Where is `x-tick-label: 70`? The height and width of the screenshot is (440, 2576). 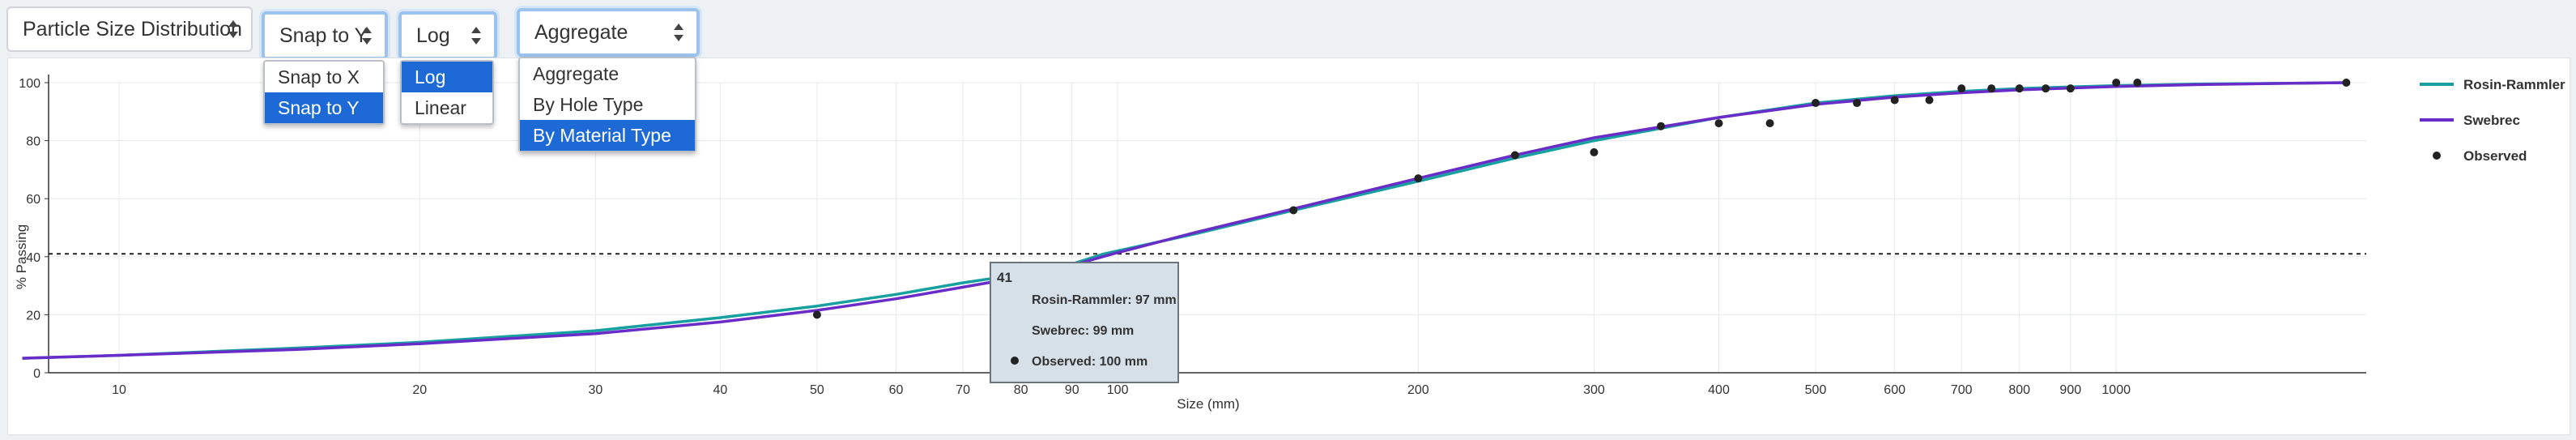 x-tick-label: 70 is located at coordinates (963, 390).